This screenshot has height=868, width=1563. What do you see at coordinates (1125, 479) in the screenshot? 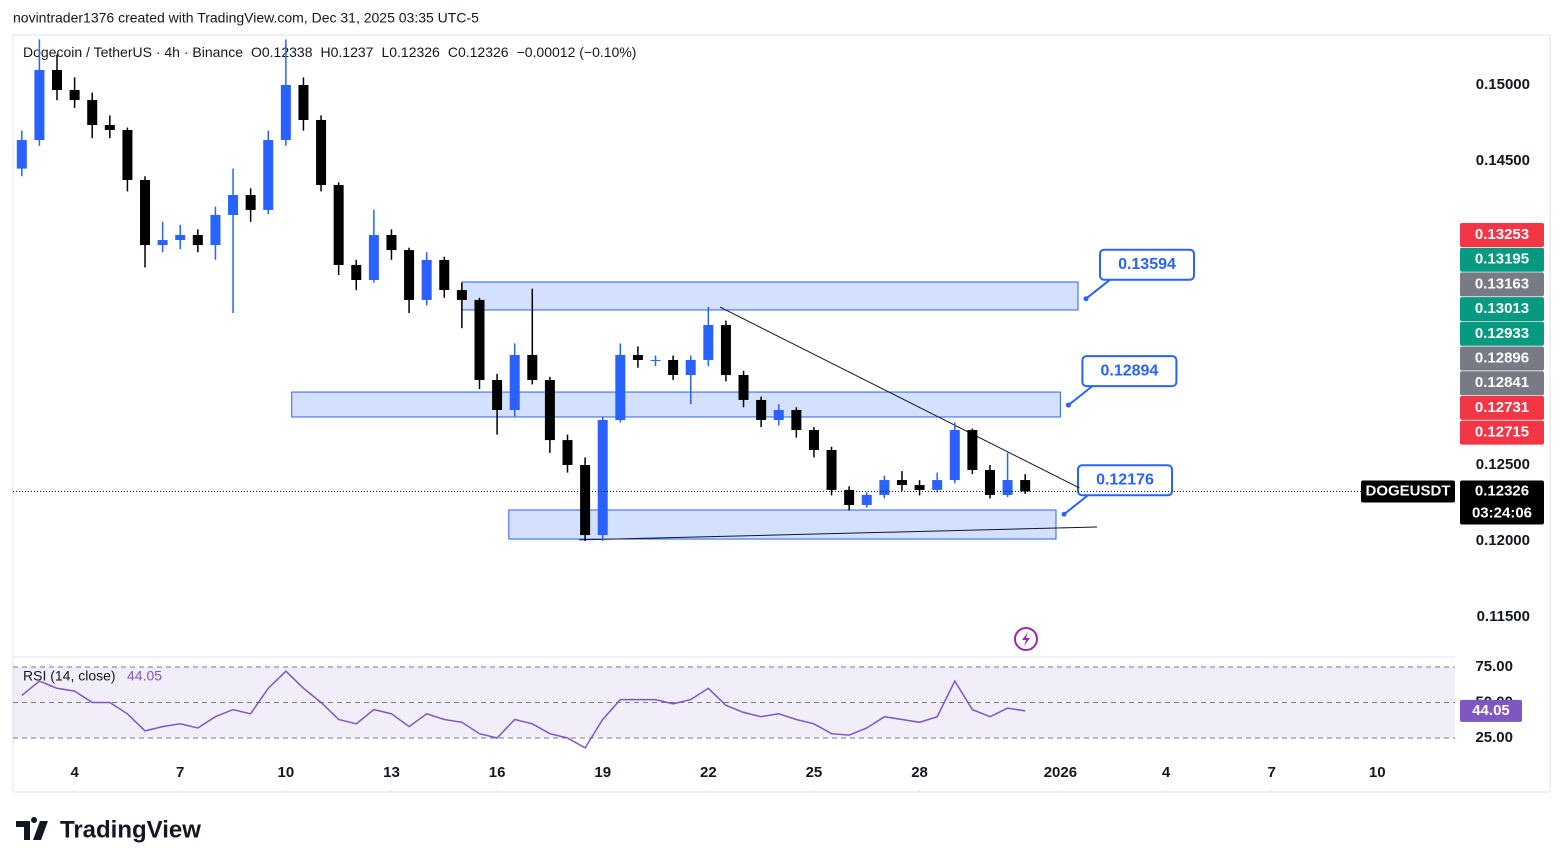
I see `callout-label: 0.12176` at bounding box center [1125, 479].